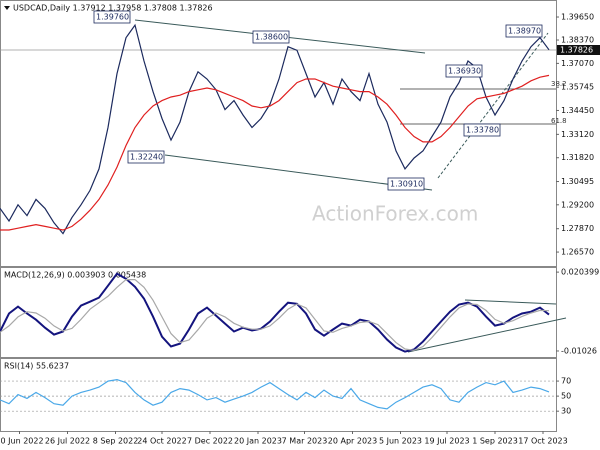 This screenshot has width=600, height=450. Describe the element at coordinates (22, 441) in the screenshot. I see `x-tick-label: 10 Jun 2022` at that location.